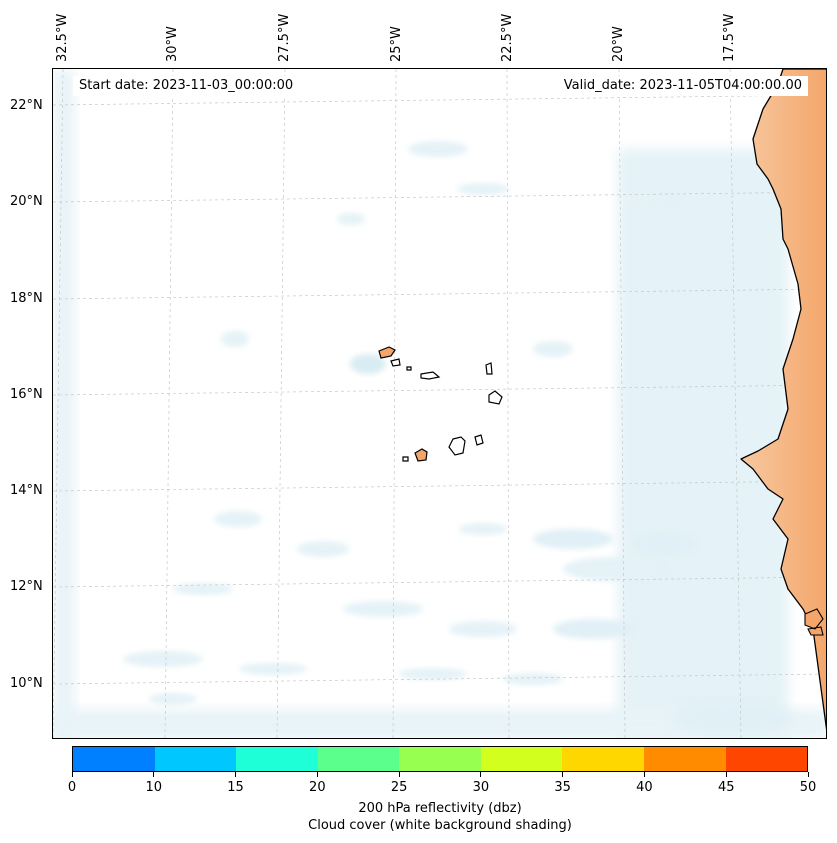  Describe the element at coordinates (26, 105) in the screenshot. I see `lat-label-22n: 22°N` at that location.